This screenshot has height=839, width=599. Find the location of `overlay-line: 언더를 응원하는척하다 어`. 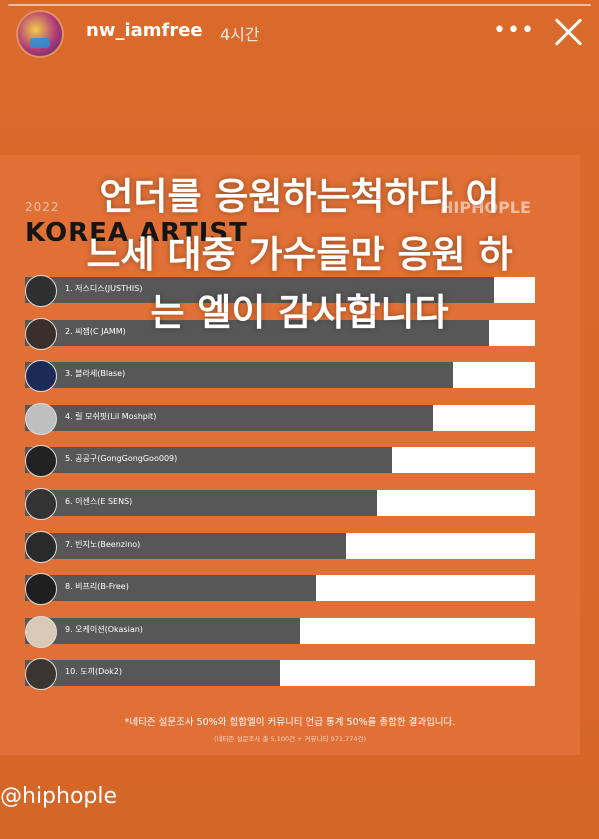

overlay-line: 언더를 응원하는척하다 어 is located at coordinates (299, 196).